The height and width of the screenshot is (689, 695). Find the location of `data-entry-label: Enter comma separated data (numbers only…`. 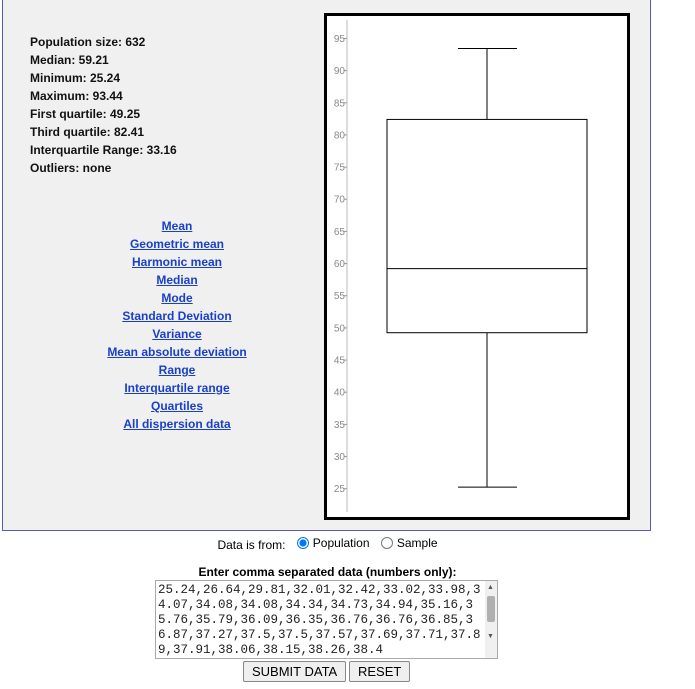

data-entry-label: Enter comma separated data (numbers only… is located at coordinates (327, 572).